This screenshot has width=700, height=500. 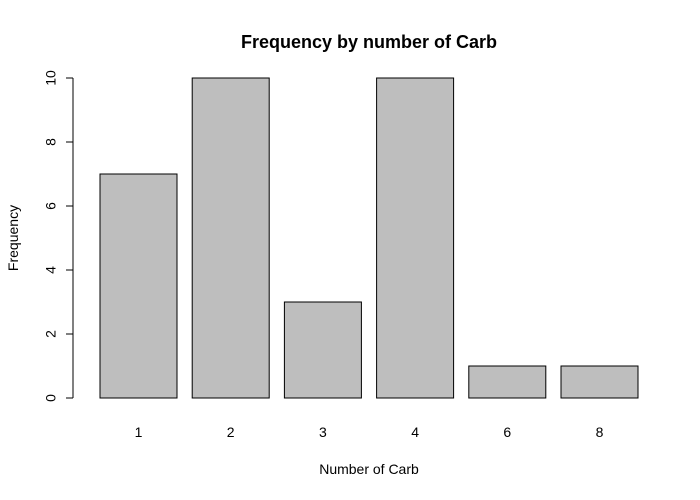 I want to click on y-tick-label: 4, so click(x=51, y=270).